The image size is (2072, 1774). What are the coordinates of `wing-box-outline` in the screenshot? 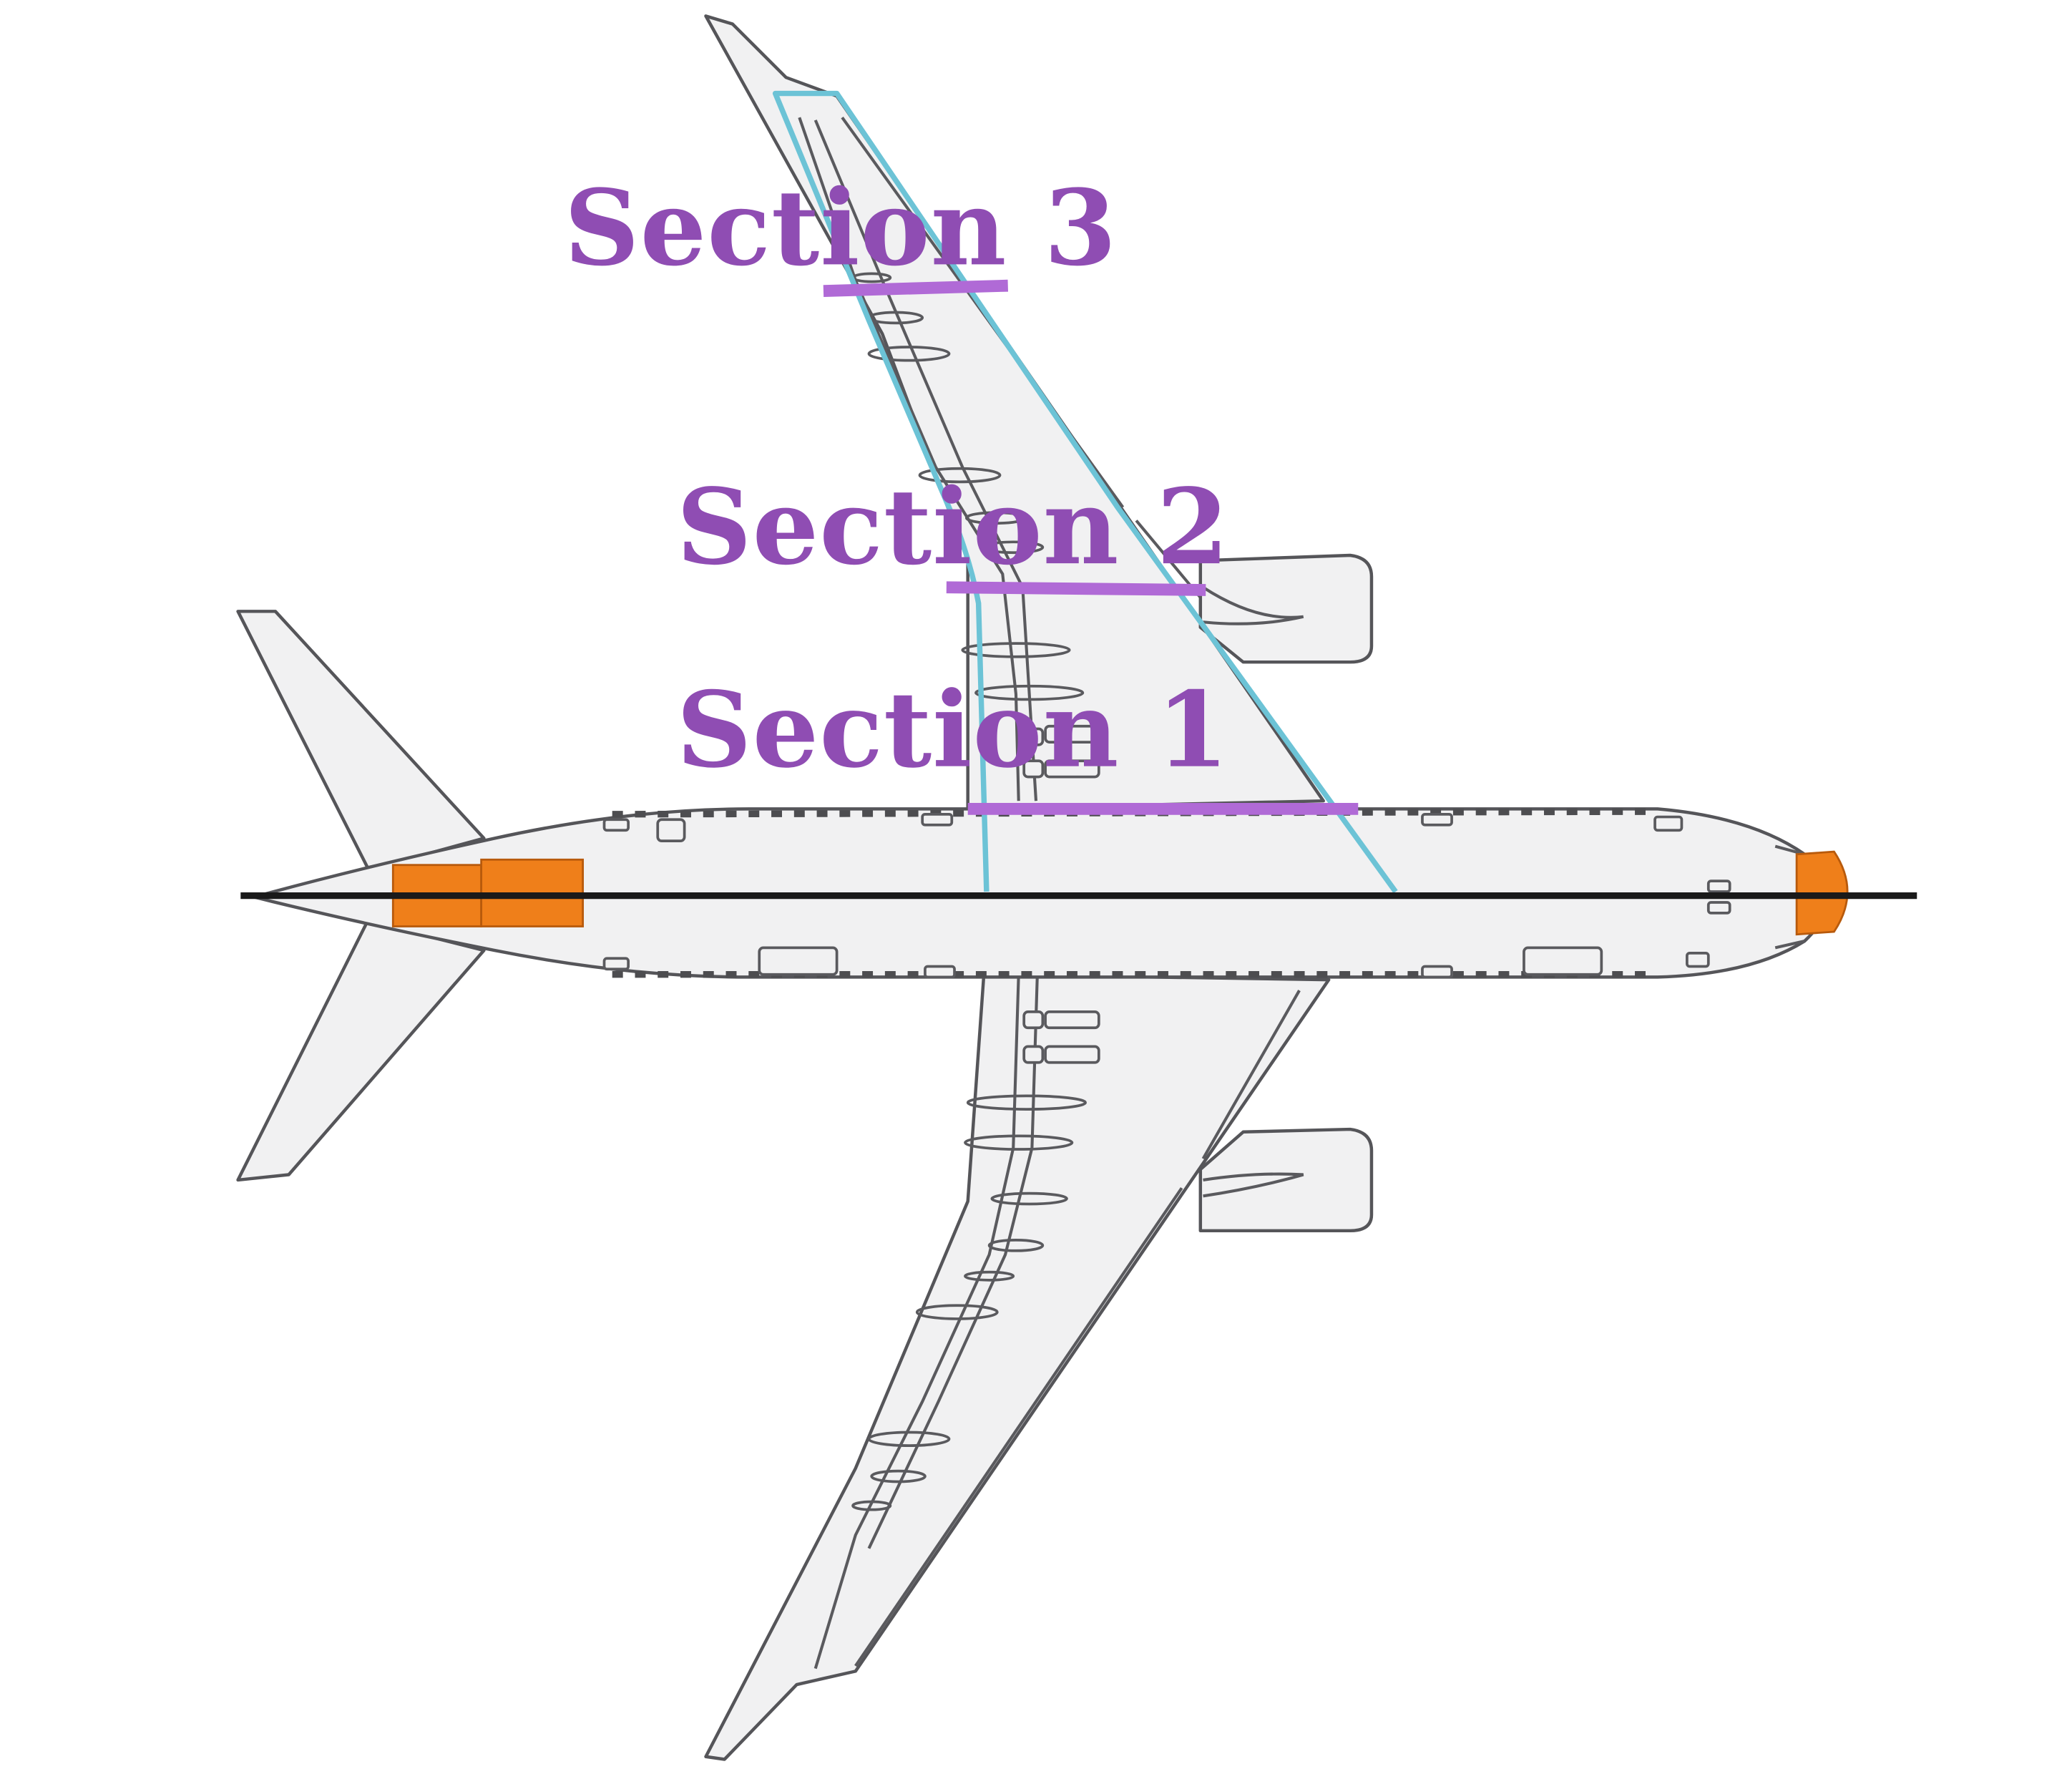 It's located at (1085, 492).